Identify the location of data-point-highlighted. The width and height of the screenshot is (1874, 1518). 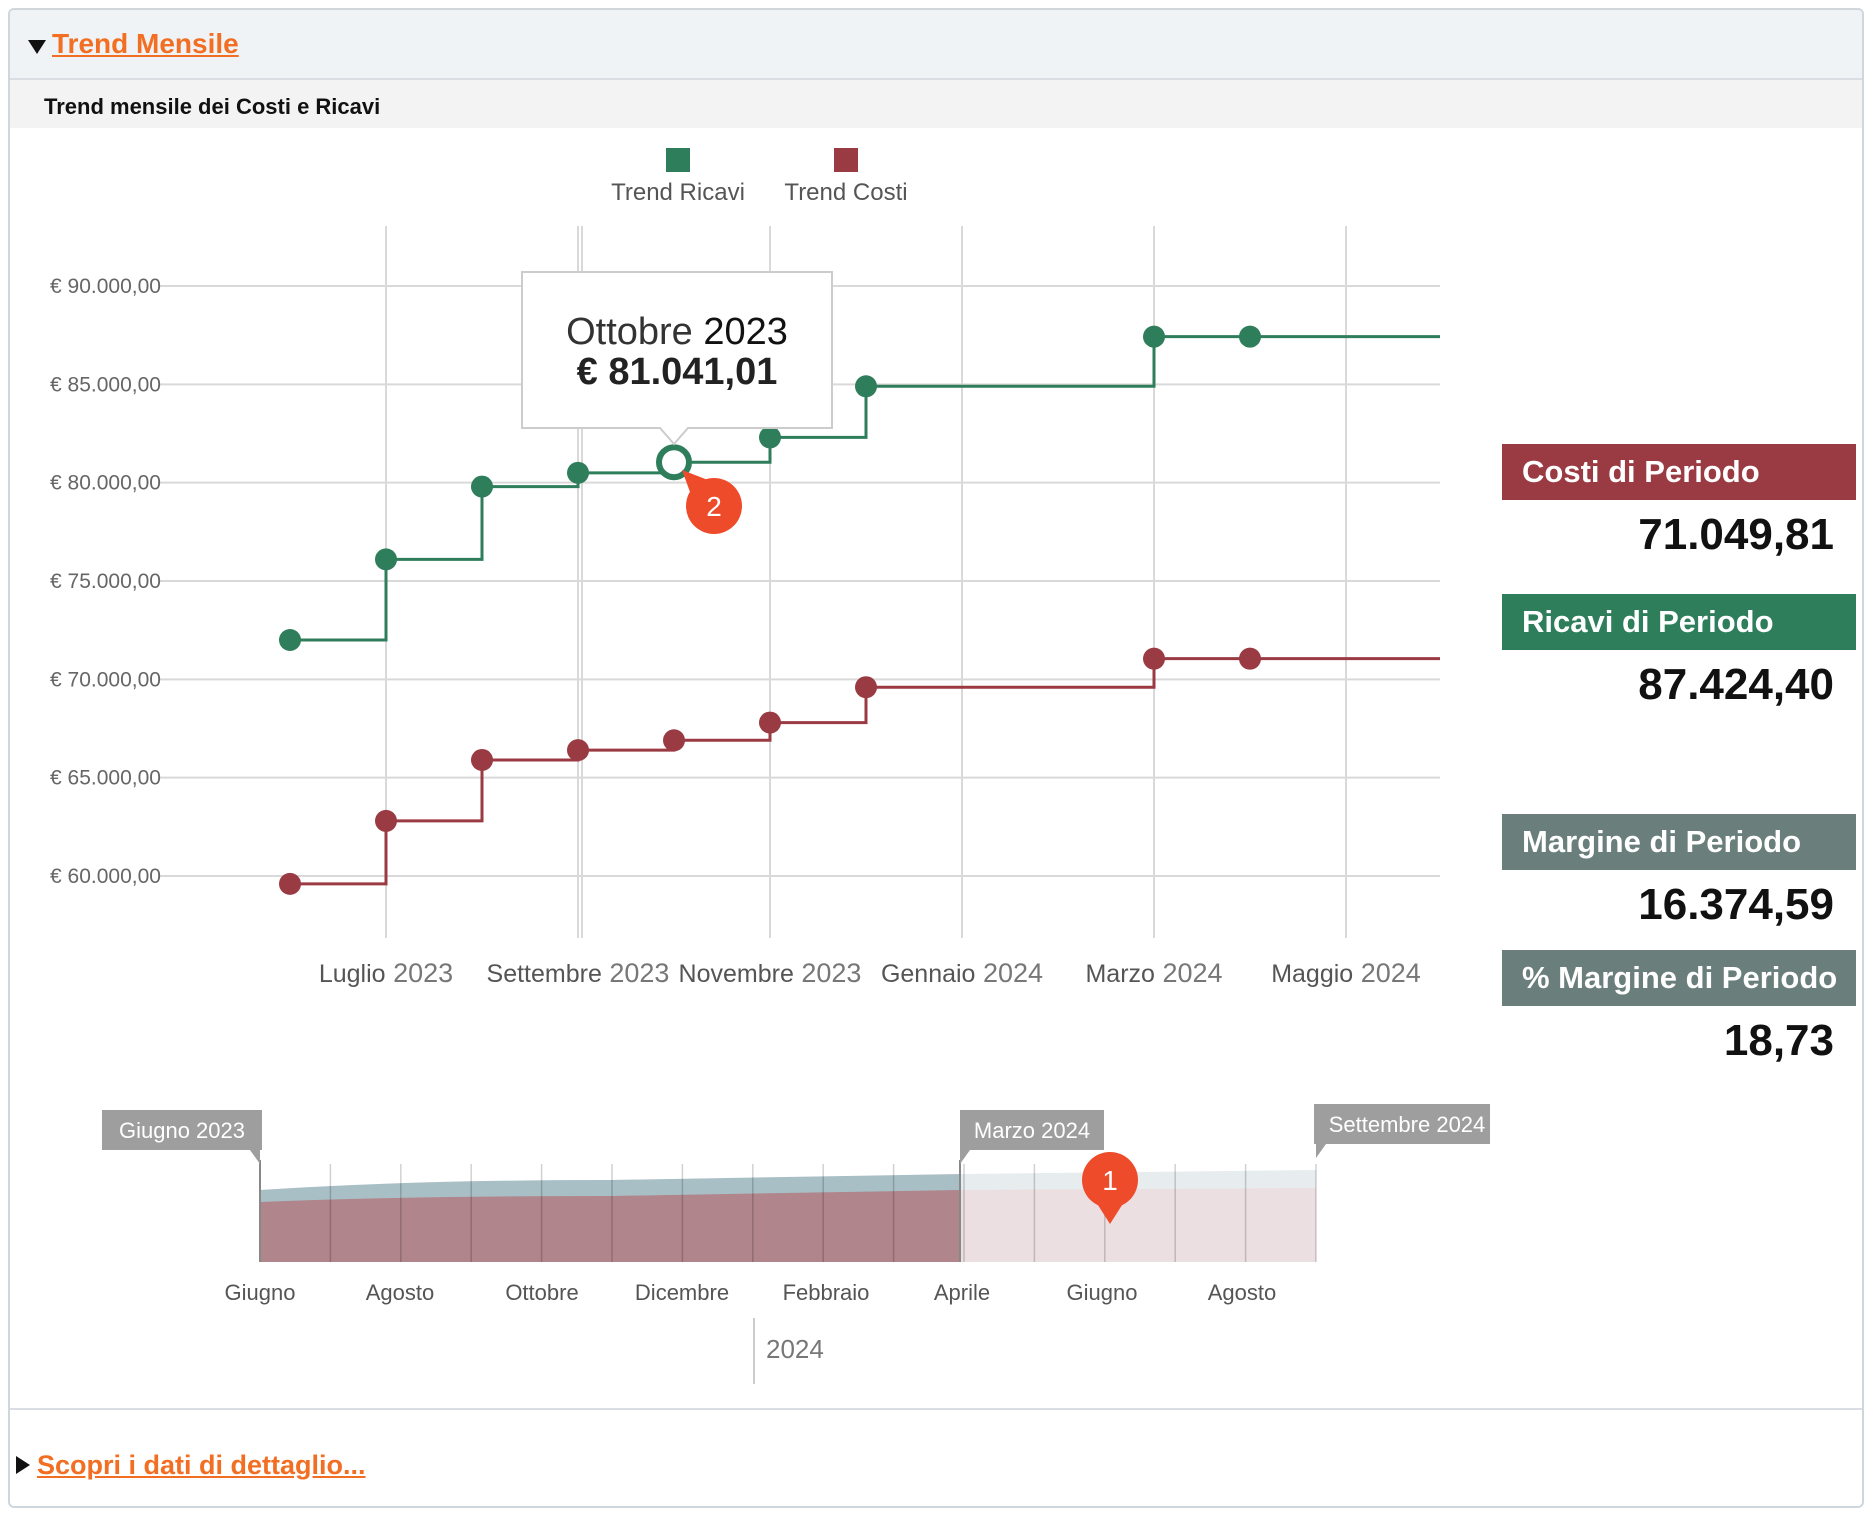
(674, 462).